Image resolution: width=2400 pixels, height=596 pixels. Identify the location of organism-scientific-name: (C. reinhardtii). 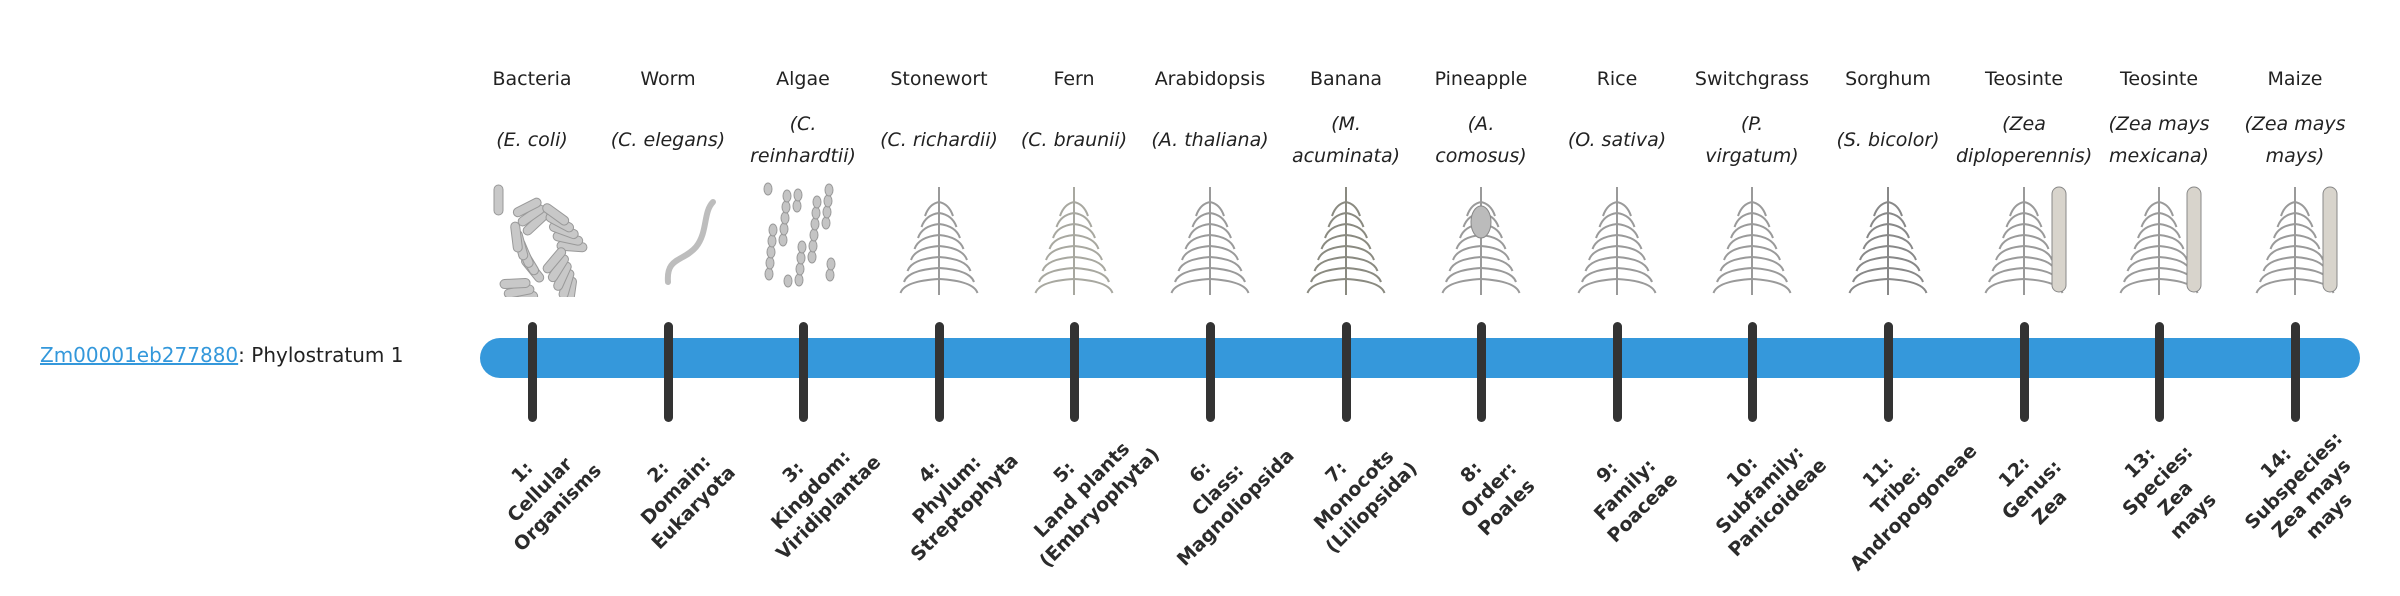
(803, 140).